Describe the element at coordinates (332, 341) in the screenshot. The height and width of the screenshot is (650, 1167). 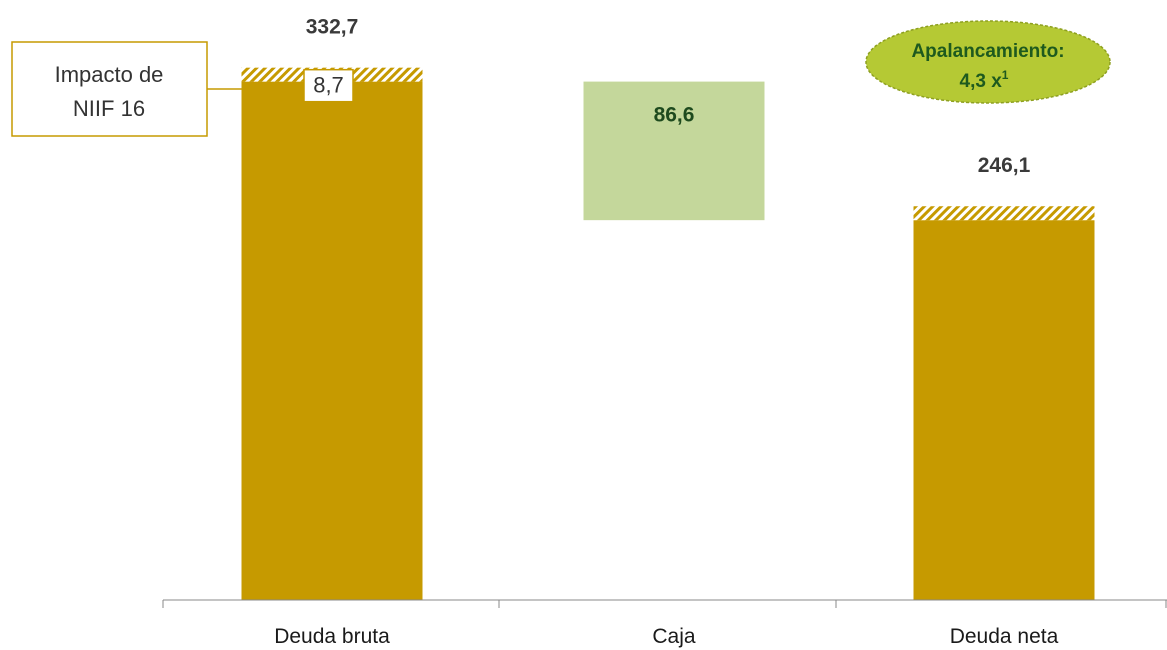
I see `bar-deuda-bruta` at that location.